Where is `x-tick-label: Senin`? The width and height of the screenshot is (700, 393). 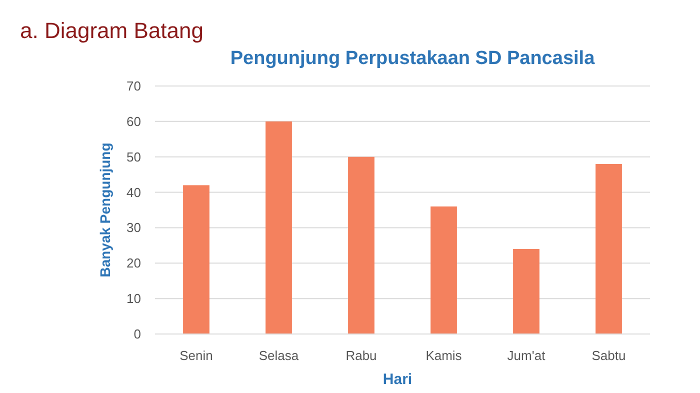 x-tick-label: Senin is located at coordinates (196, 355).